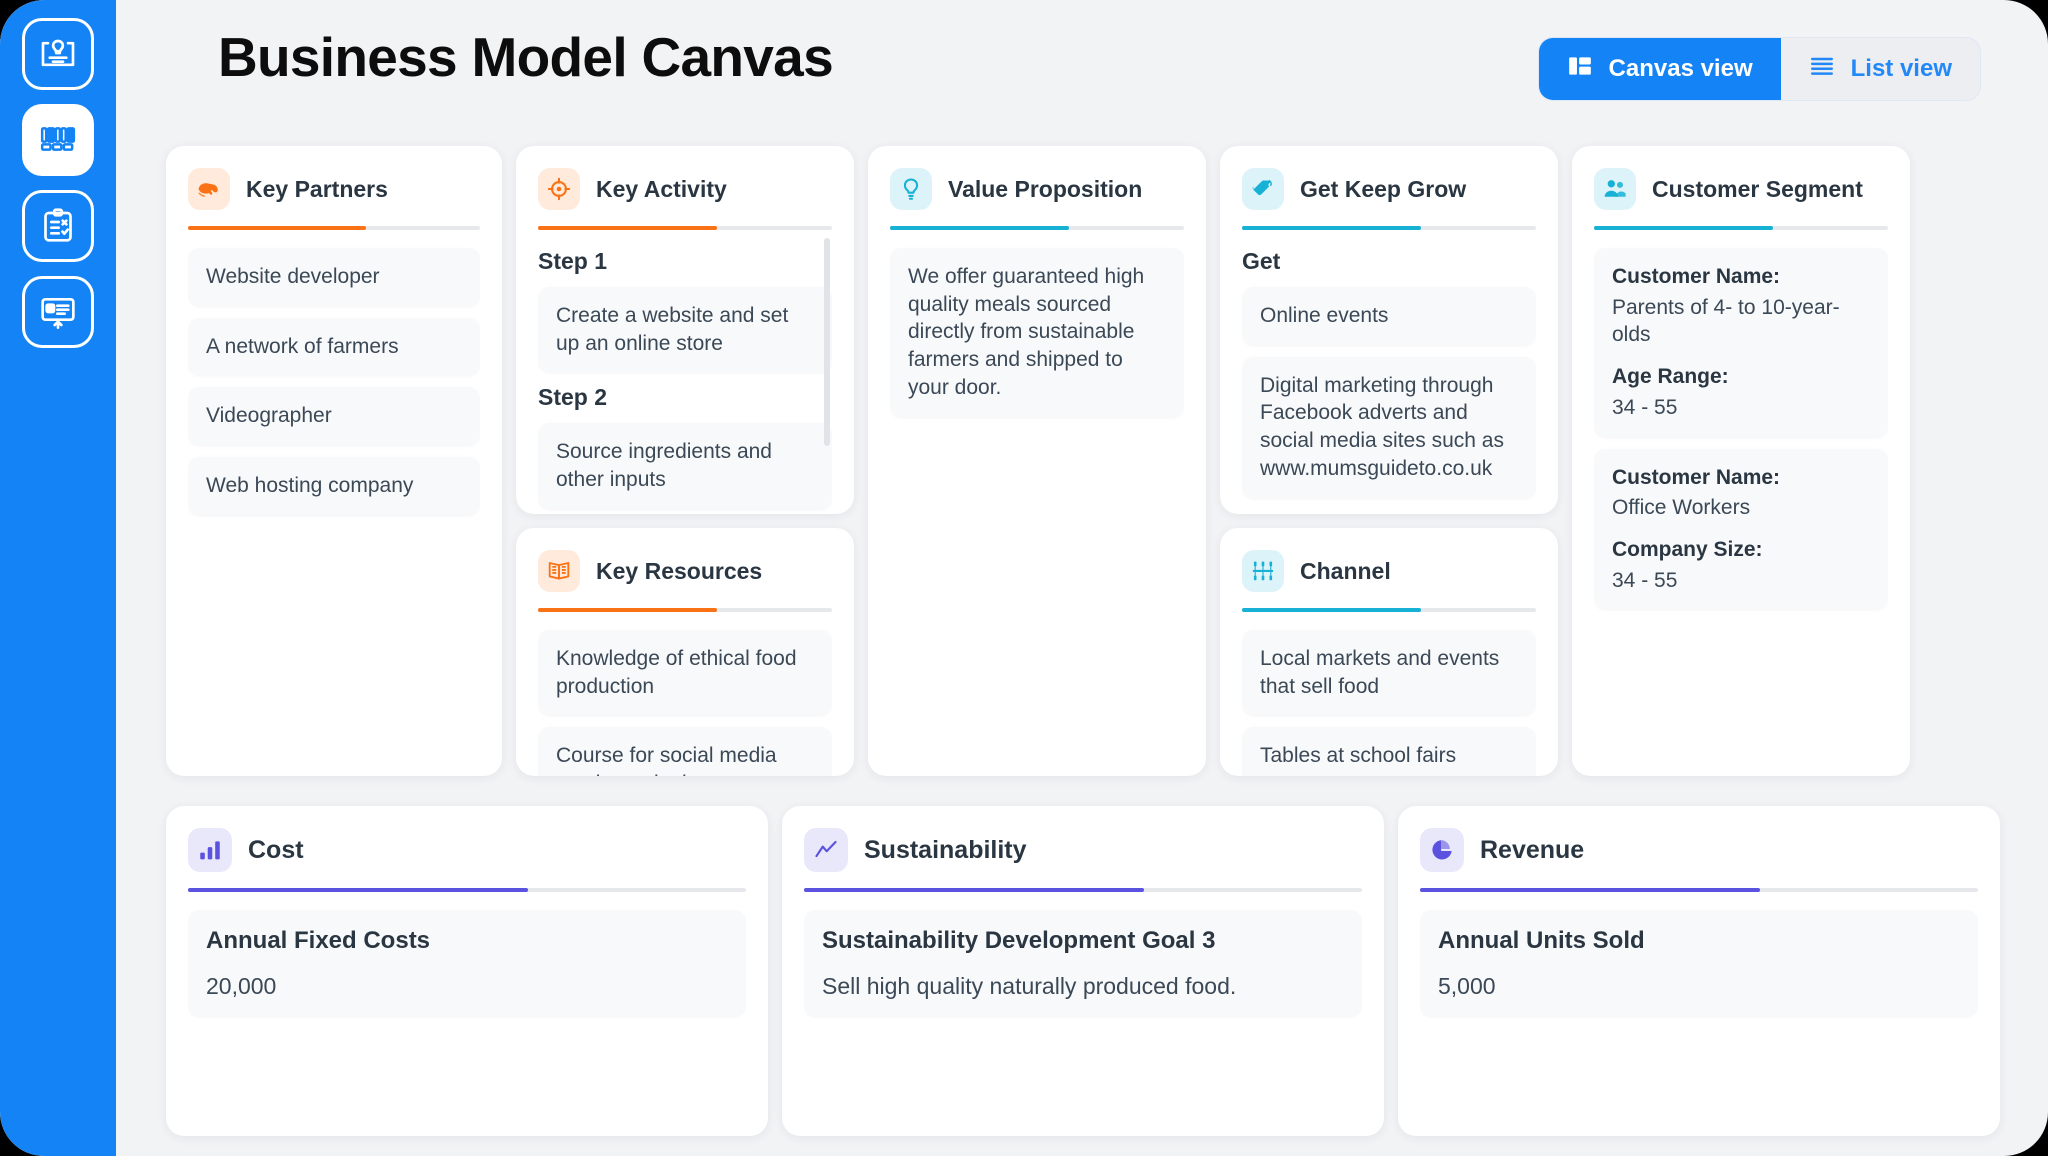  Describe the element at coordinates (276, 849) in the screenshot. I see `panel-title: Cost` at that location.